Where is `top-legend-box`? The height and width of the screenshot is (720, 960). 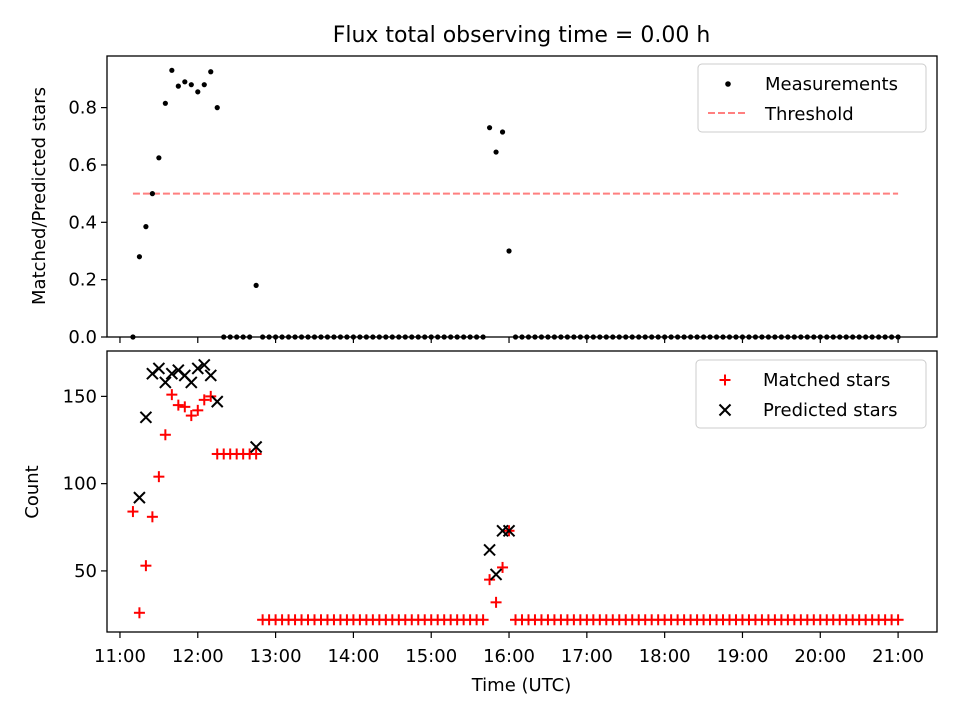 top-legend-box is located at coordinates (812, 98).